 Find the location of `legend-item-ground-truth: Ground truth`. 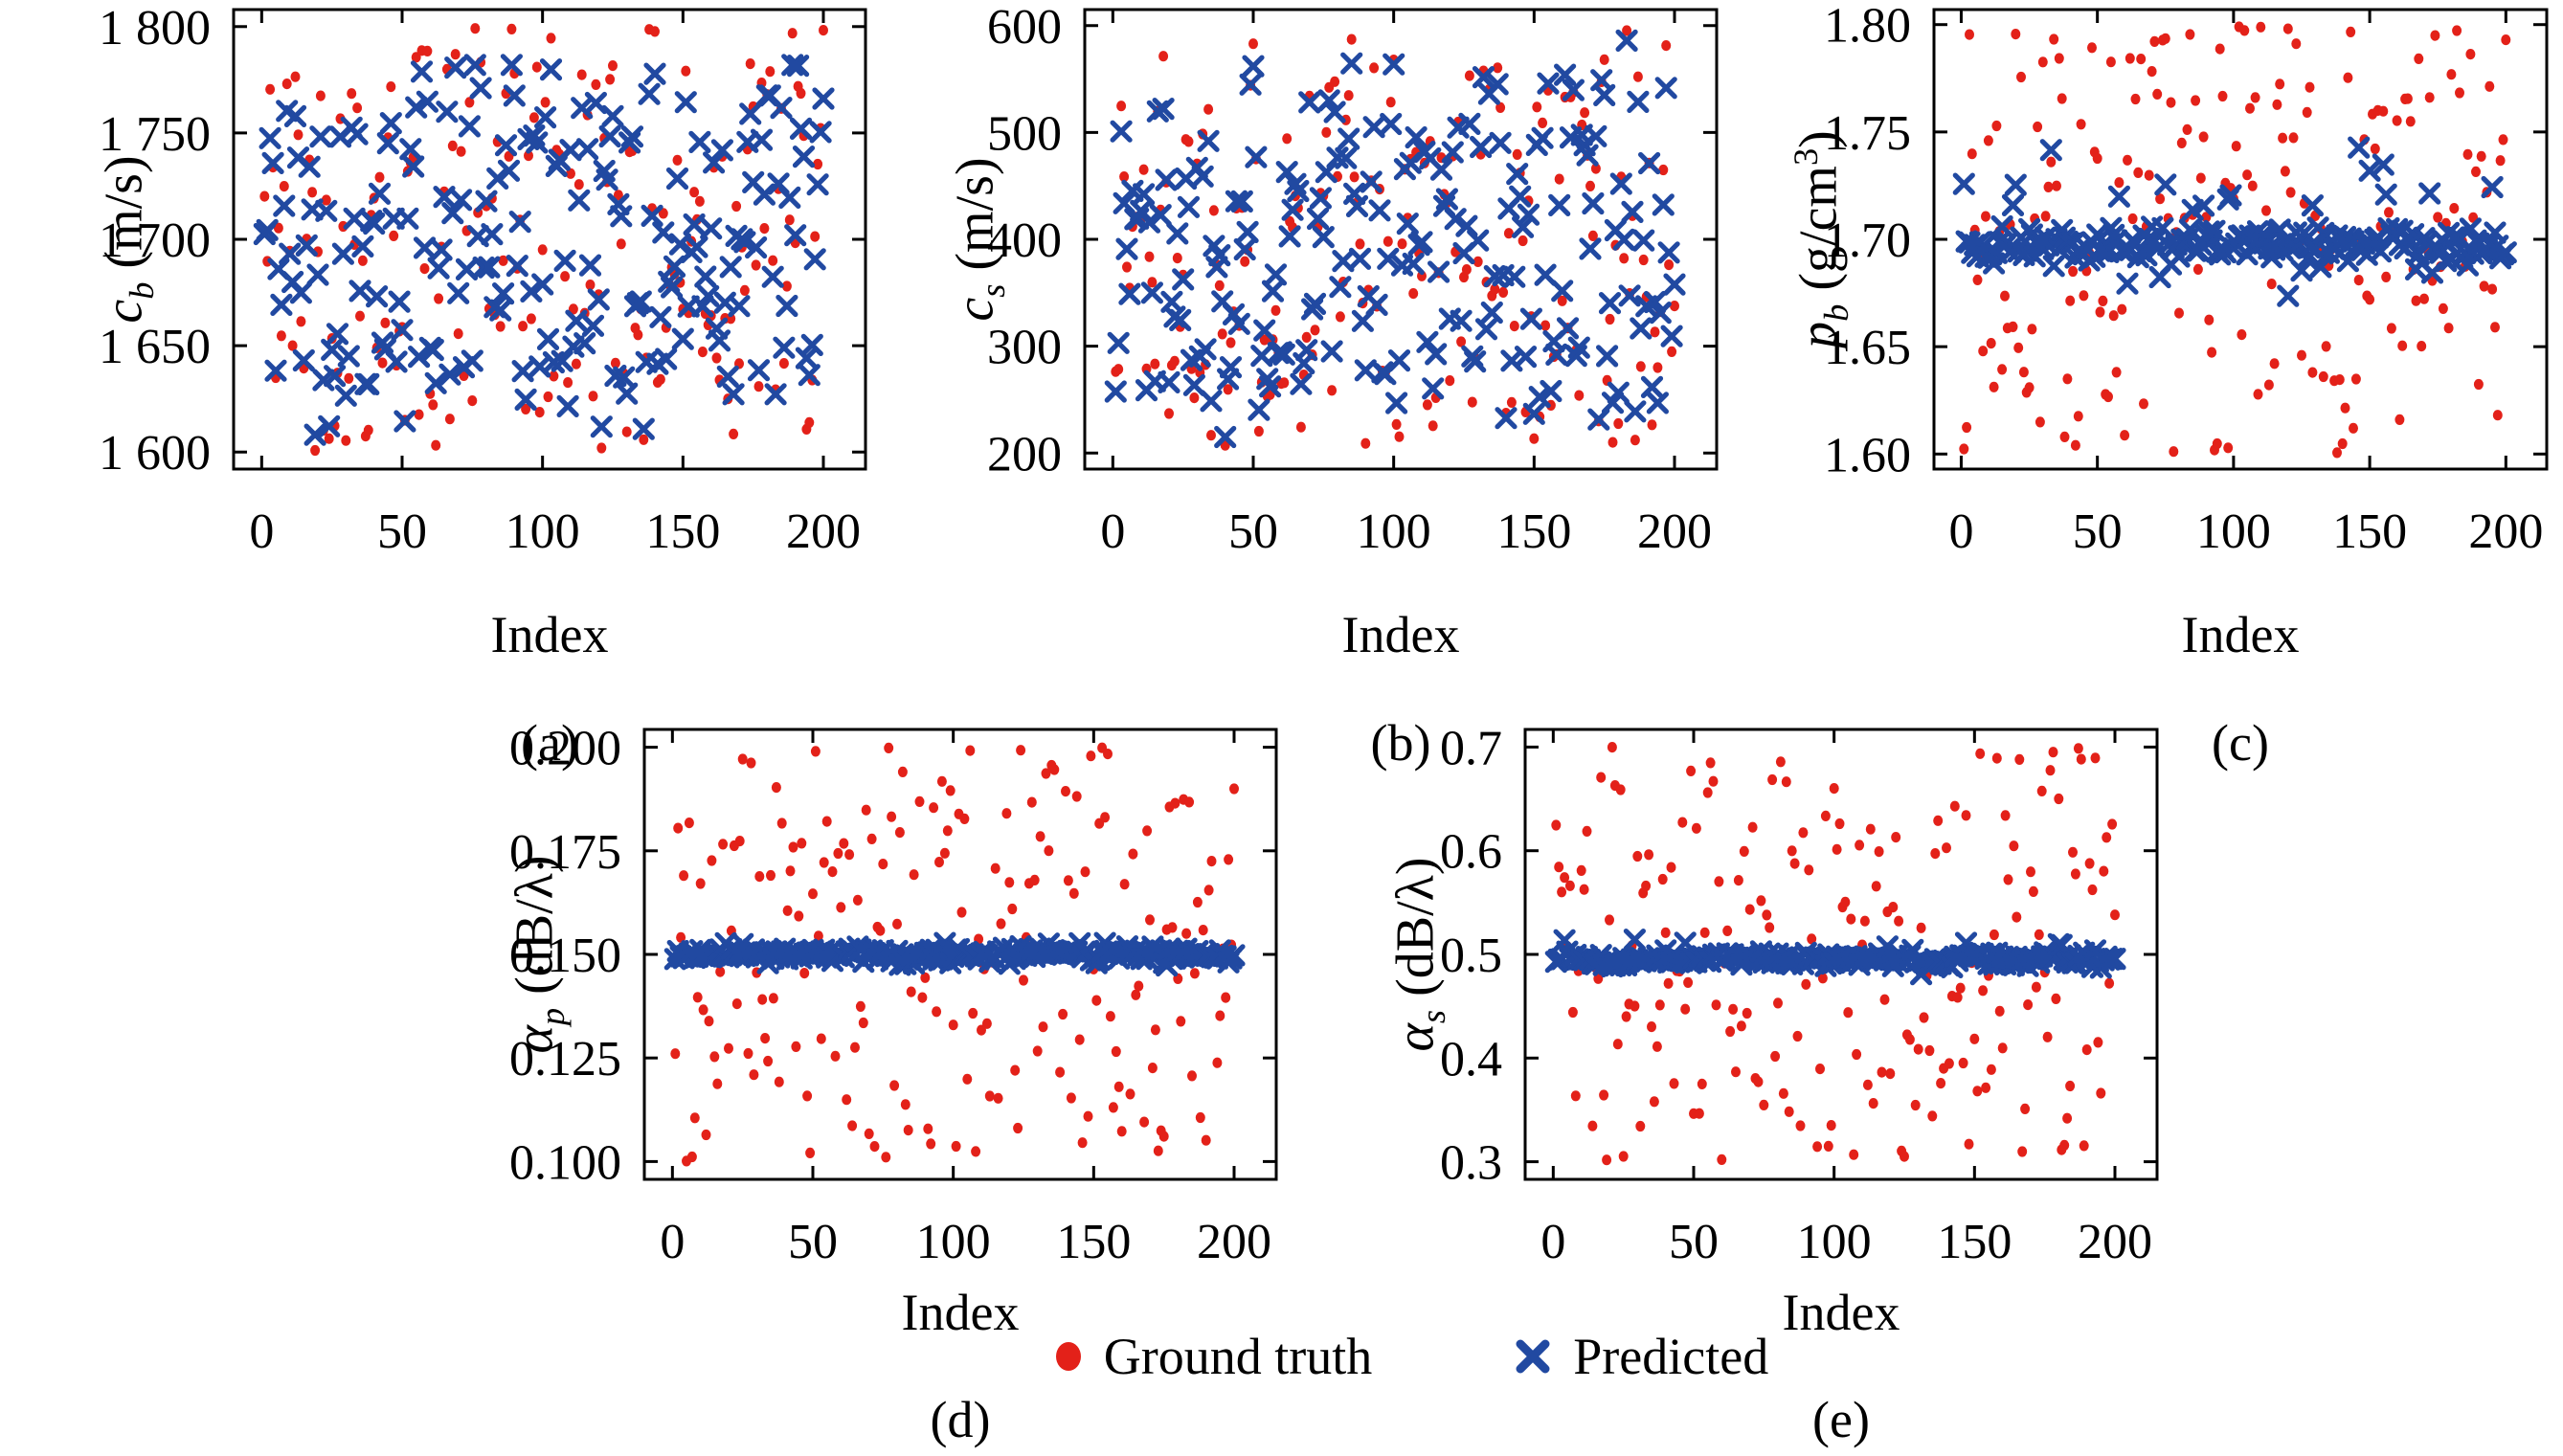

legend-item-ground-truth: Ground truth is located at coordinates (1214, 1357).